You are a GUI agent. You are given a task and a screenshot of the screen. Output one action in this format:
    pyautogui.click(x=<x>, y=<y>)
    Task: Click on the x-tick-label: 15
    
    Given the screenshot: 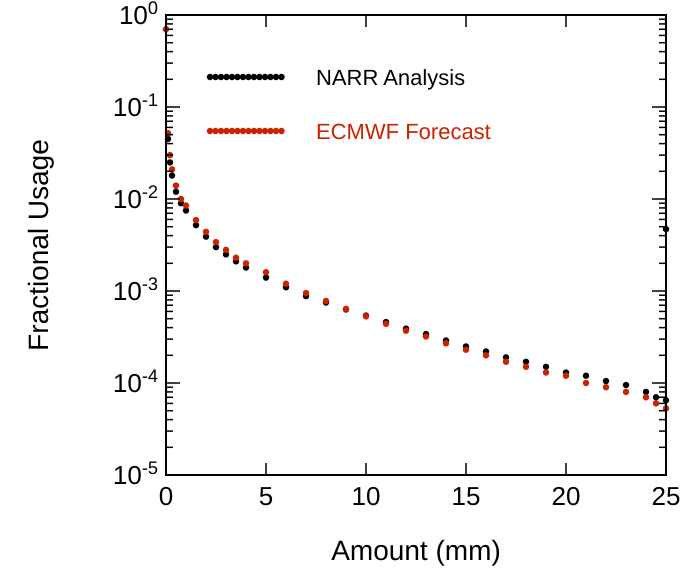 What is the action you would take?
    pyautogui.click(x=466, y=496)
    